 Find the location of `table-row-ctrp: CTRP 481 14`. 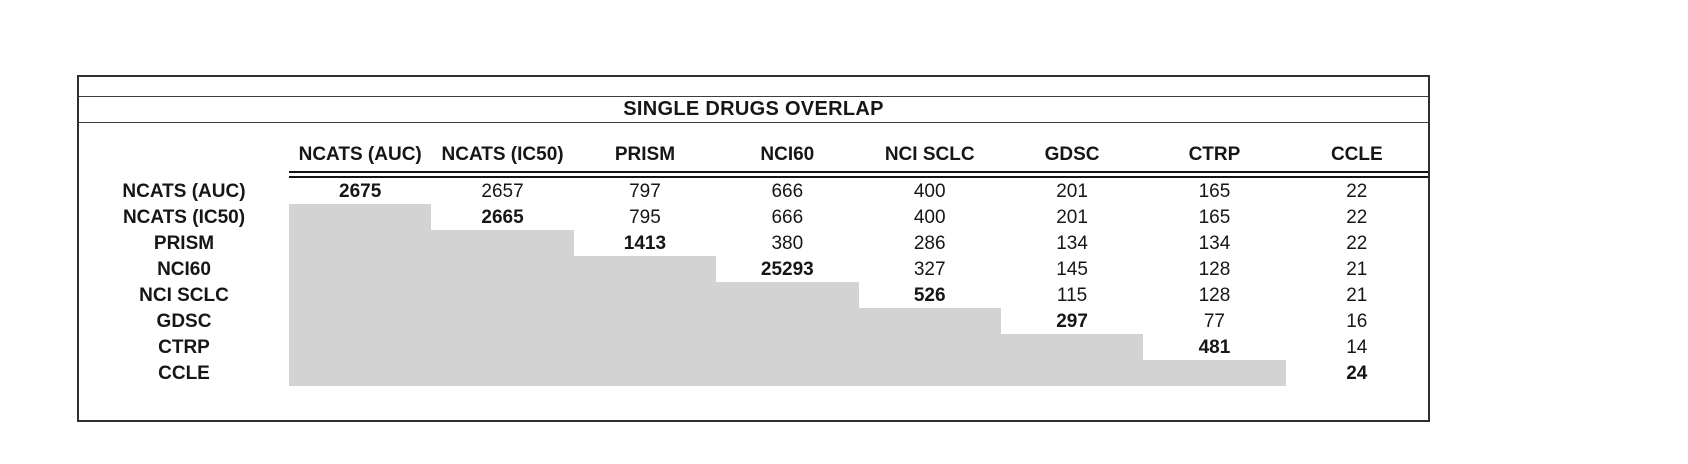

table-row-ctrp: CTRP 481 14 is located at coordinates (753, 347).